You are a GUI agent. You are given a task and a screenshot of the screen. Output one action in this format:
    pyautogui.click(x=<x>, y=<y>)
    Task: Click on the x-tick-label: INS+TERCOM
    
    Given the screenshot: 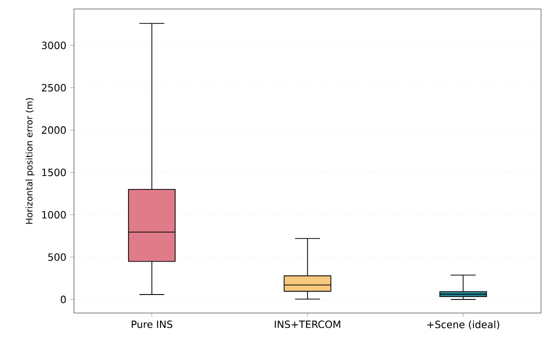 What is the action you would take?
    pyautogui.click(x=307, y=324)
    